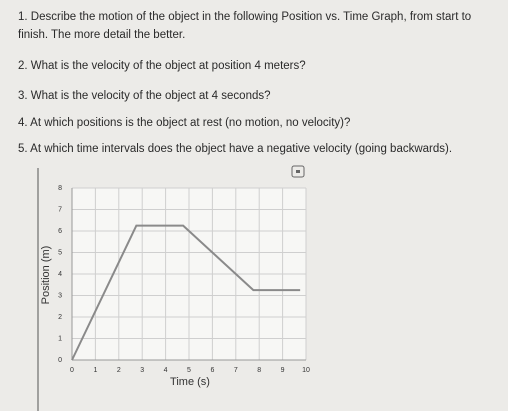 The width and height of the screenshot is (508, 411). I want to click on x-tick-label: 5, so click(189, 370).